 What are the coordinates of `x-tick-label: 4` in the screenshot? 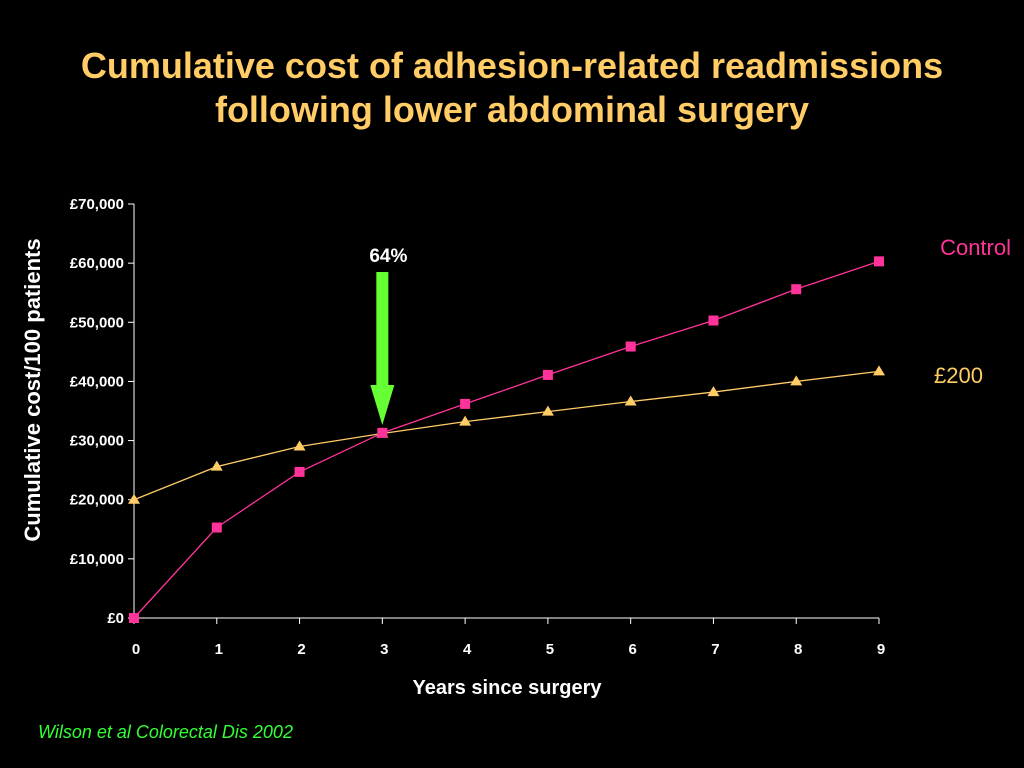 It's located at (467, 649).